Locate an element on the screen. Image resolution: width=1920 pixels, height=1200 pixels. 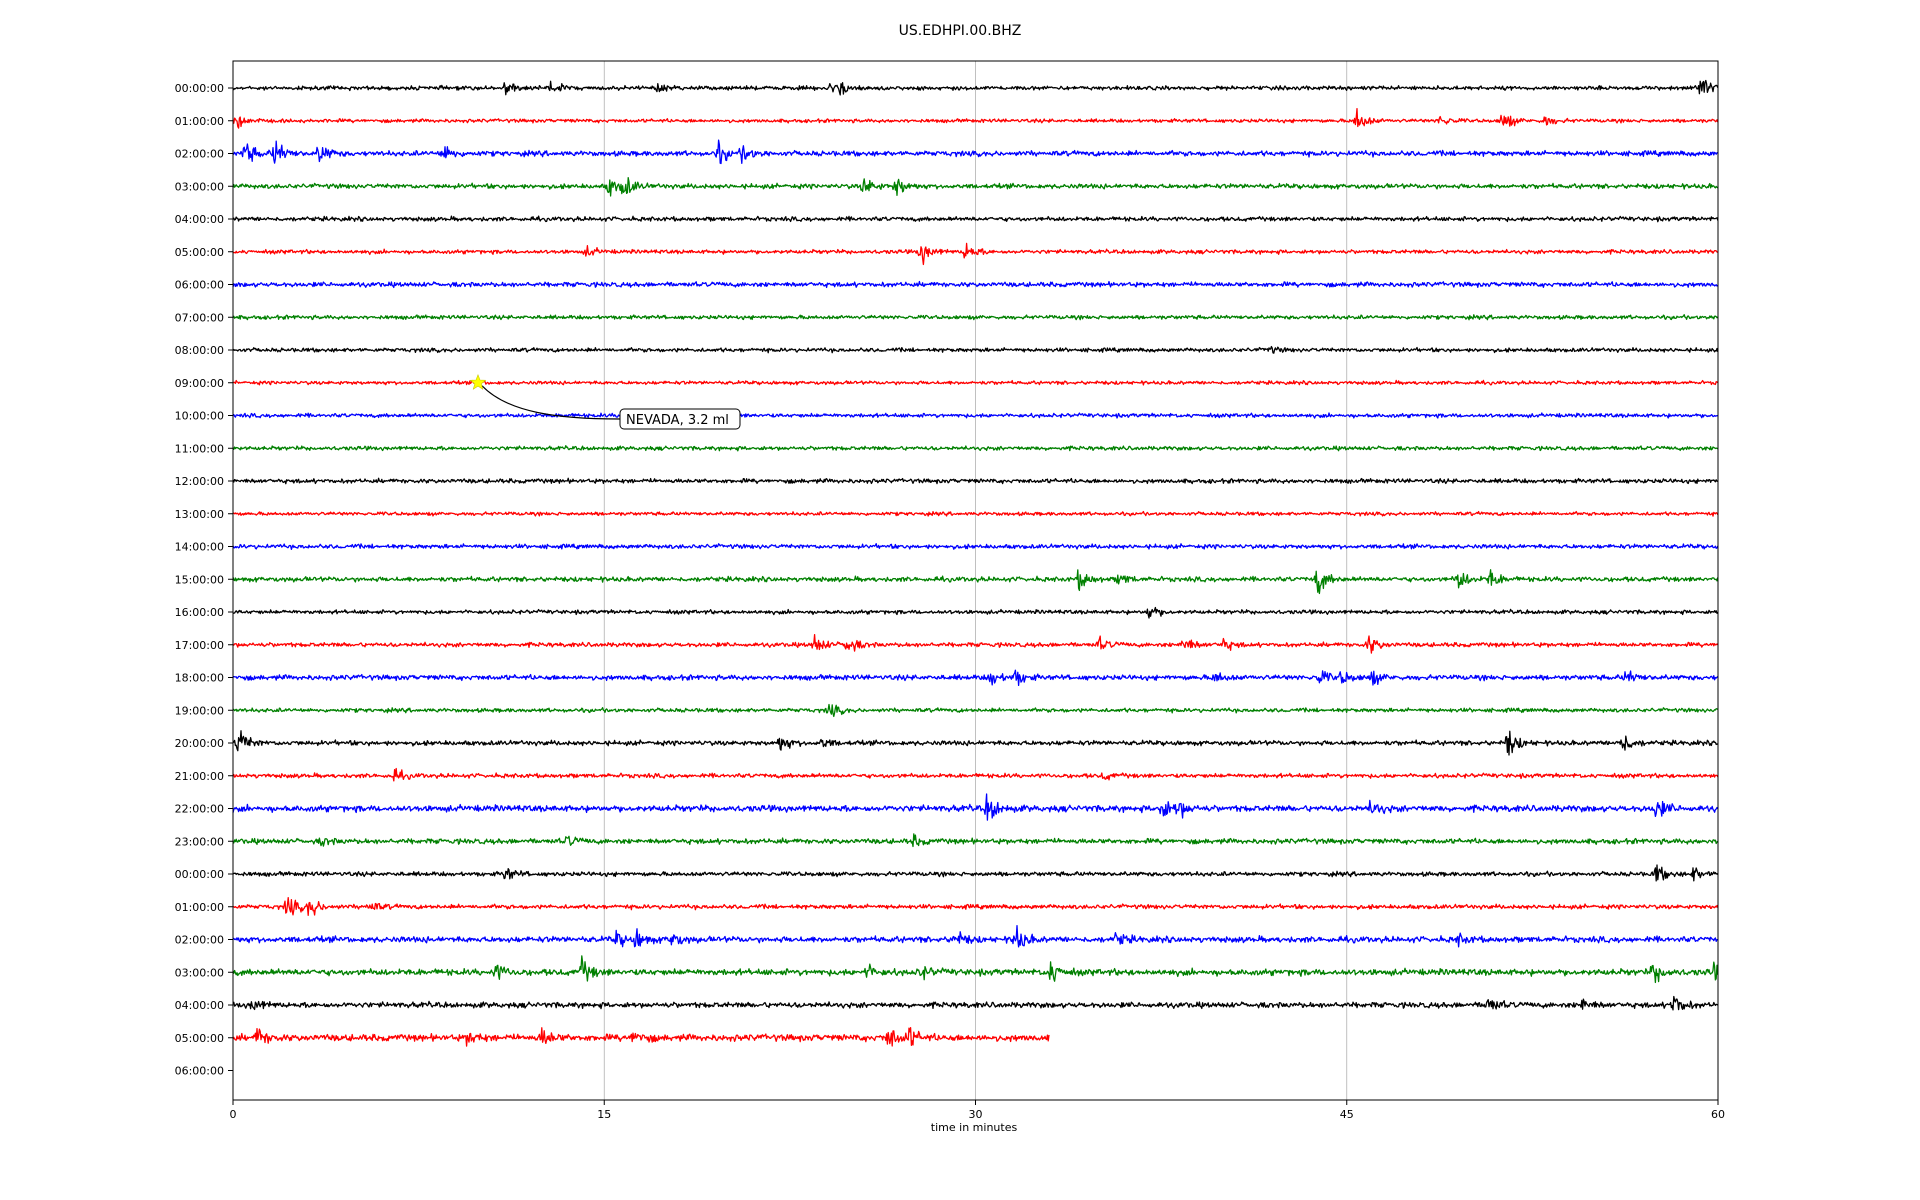
chart-title: US.EDHPI.00.BHZ is located at coordinates (960, 31).